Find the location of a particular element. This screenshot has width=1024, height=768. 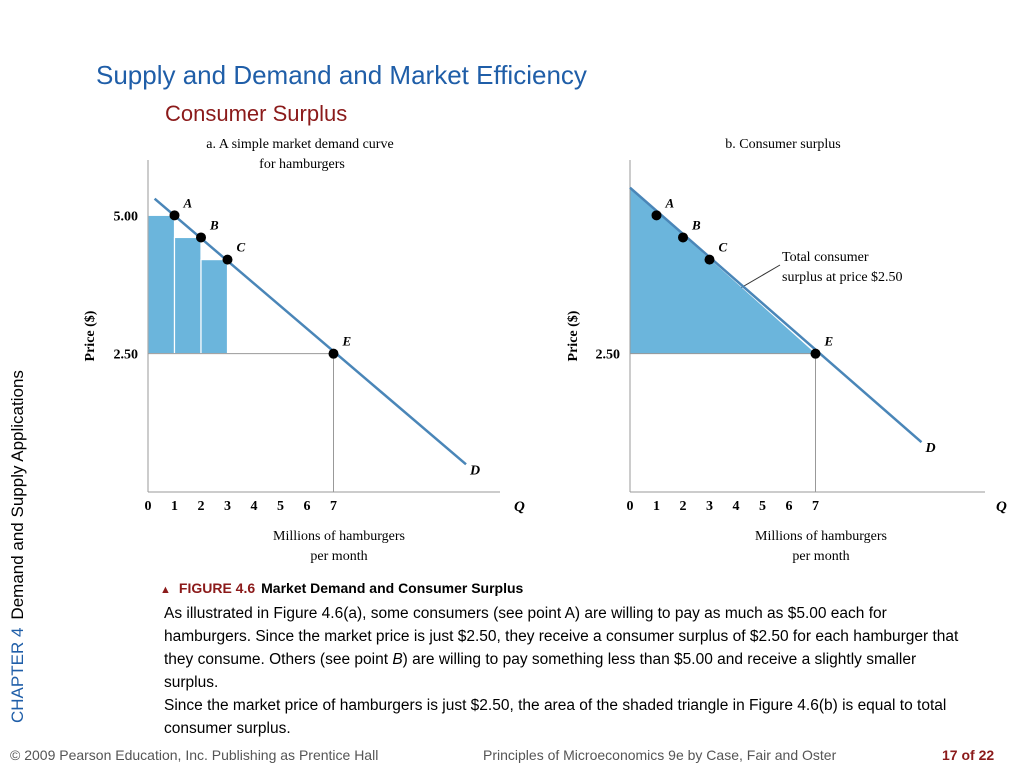

chart-a-point-e is located at coordinates (333, 353).